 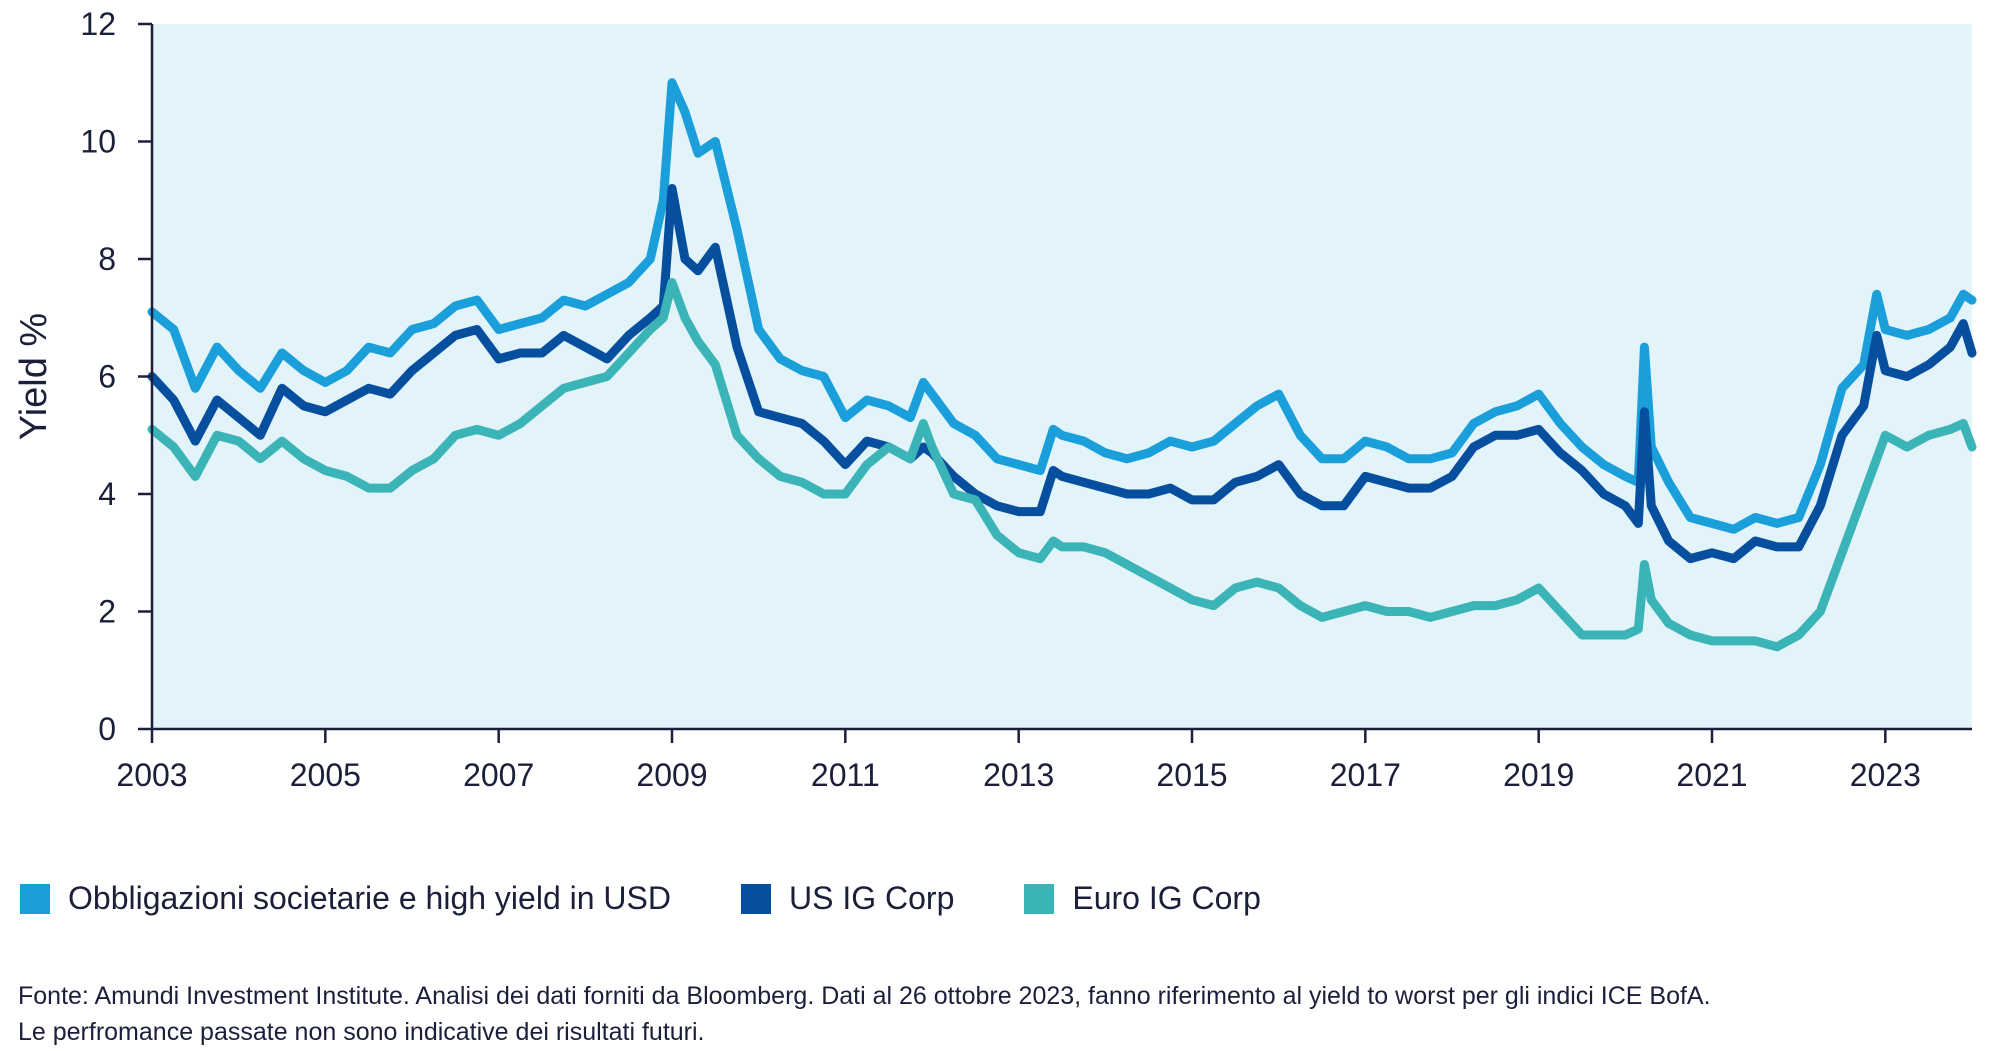 I want to click on x-tick-label: 2021, so click(x=1711, y=775).